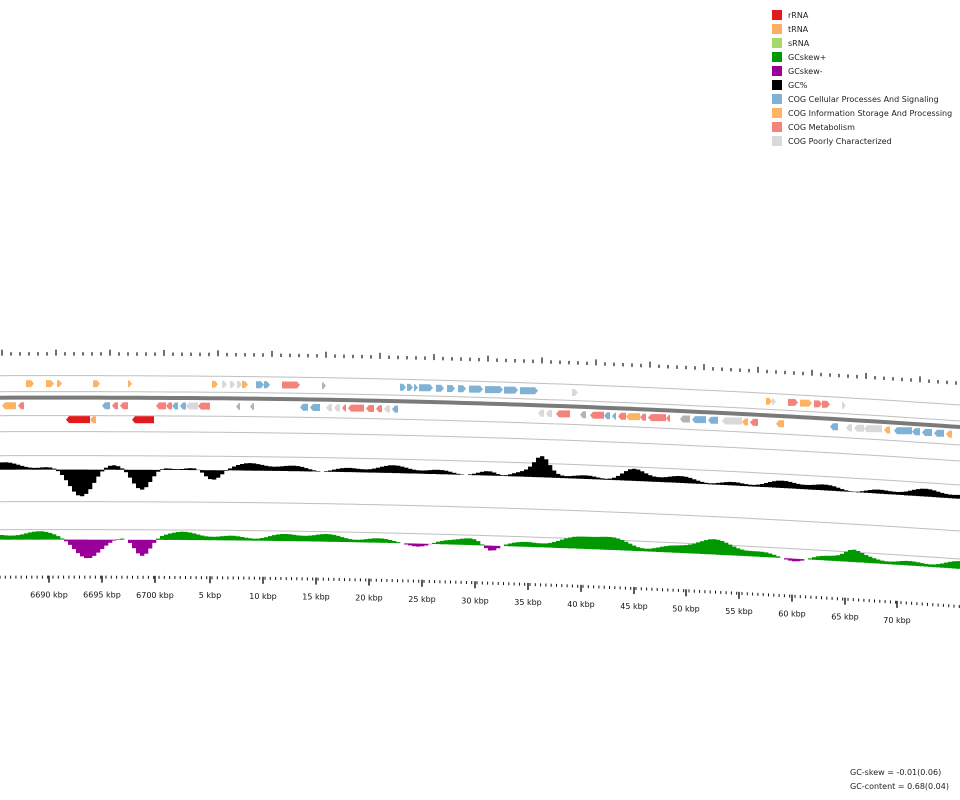 The width and height of the screenshot is (960, 800). I want to click on legend-item-rrna: rRNA, so click(862, 15).